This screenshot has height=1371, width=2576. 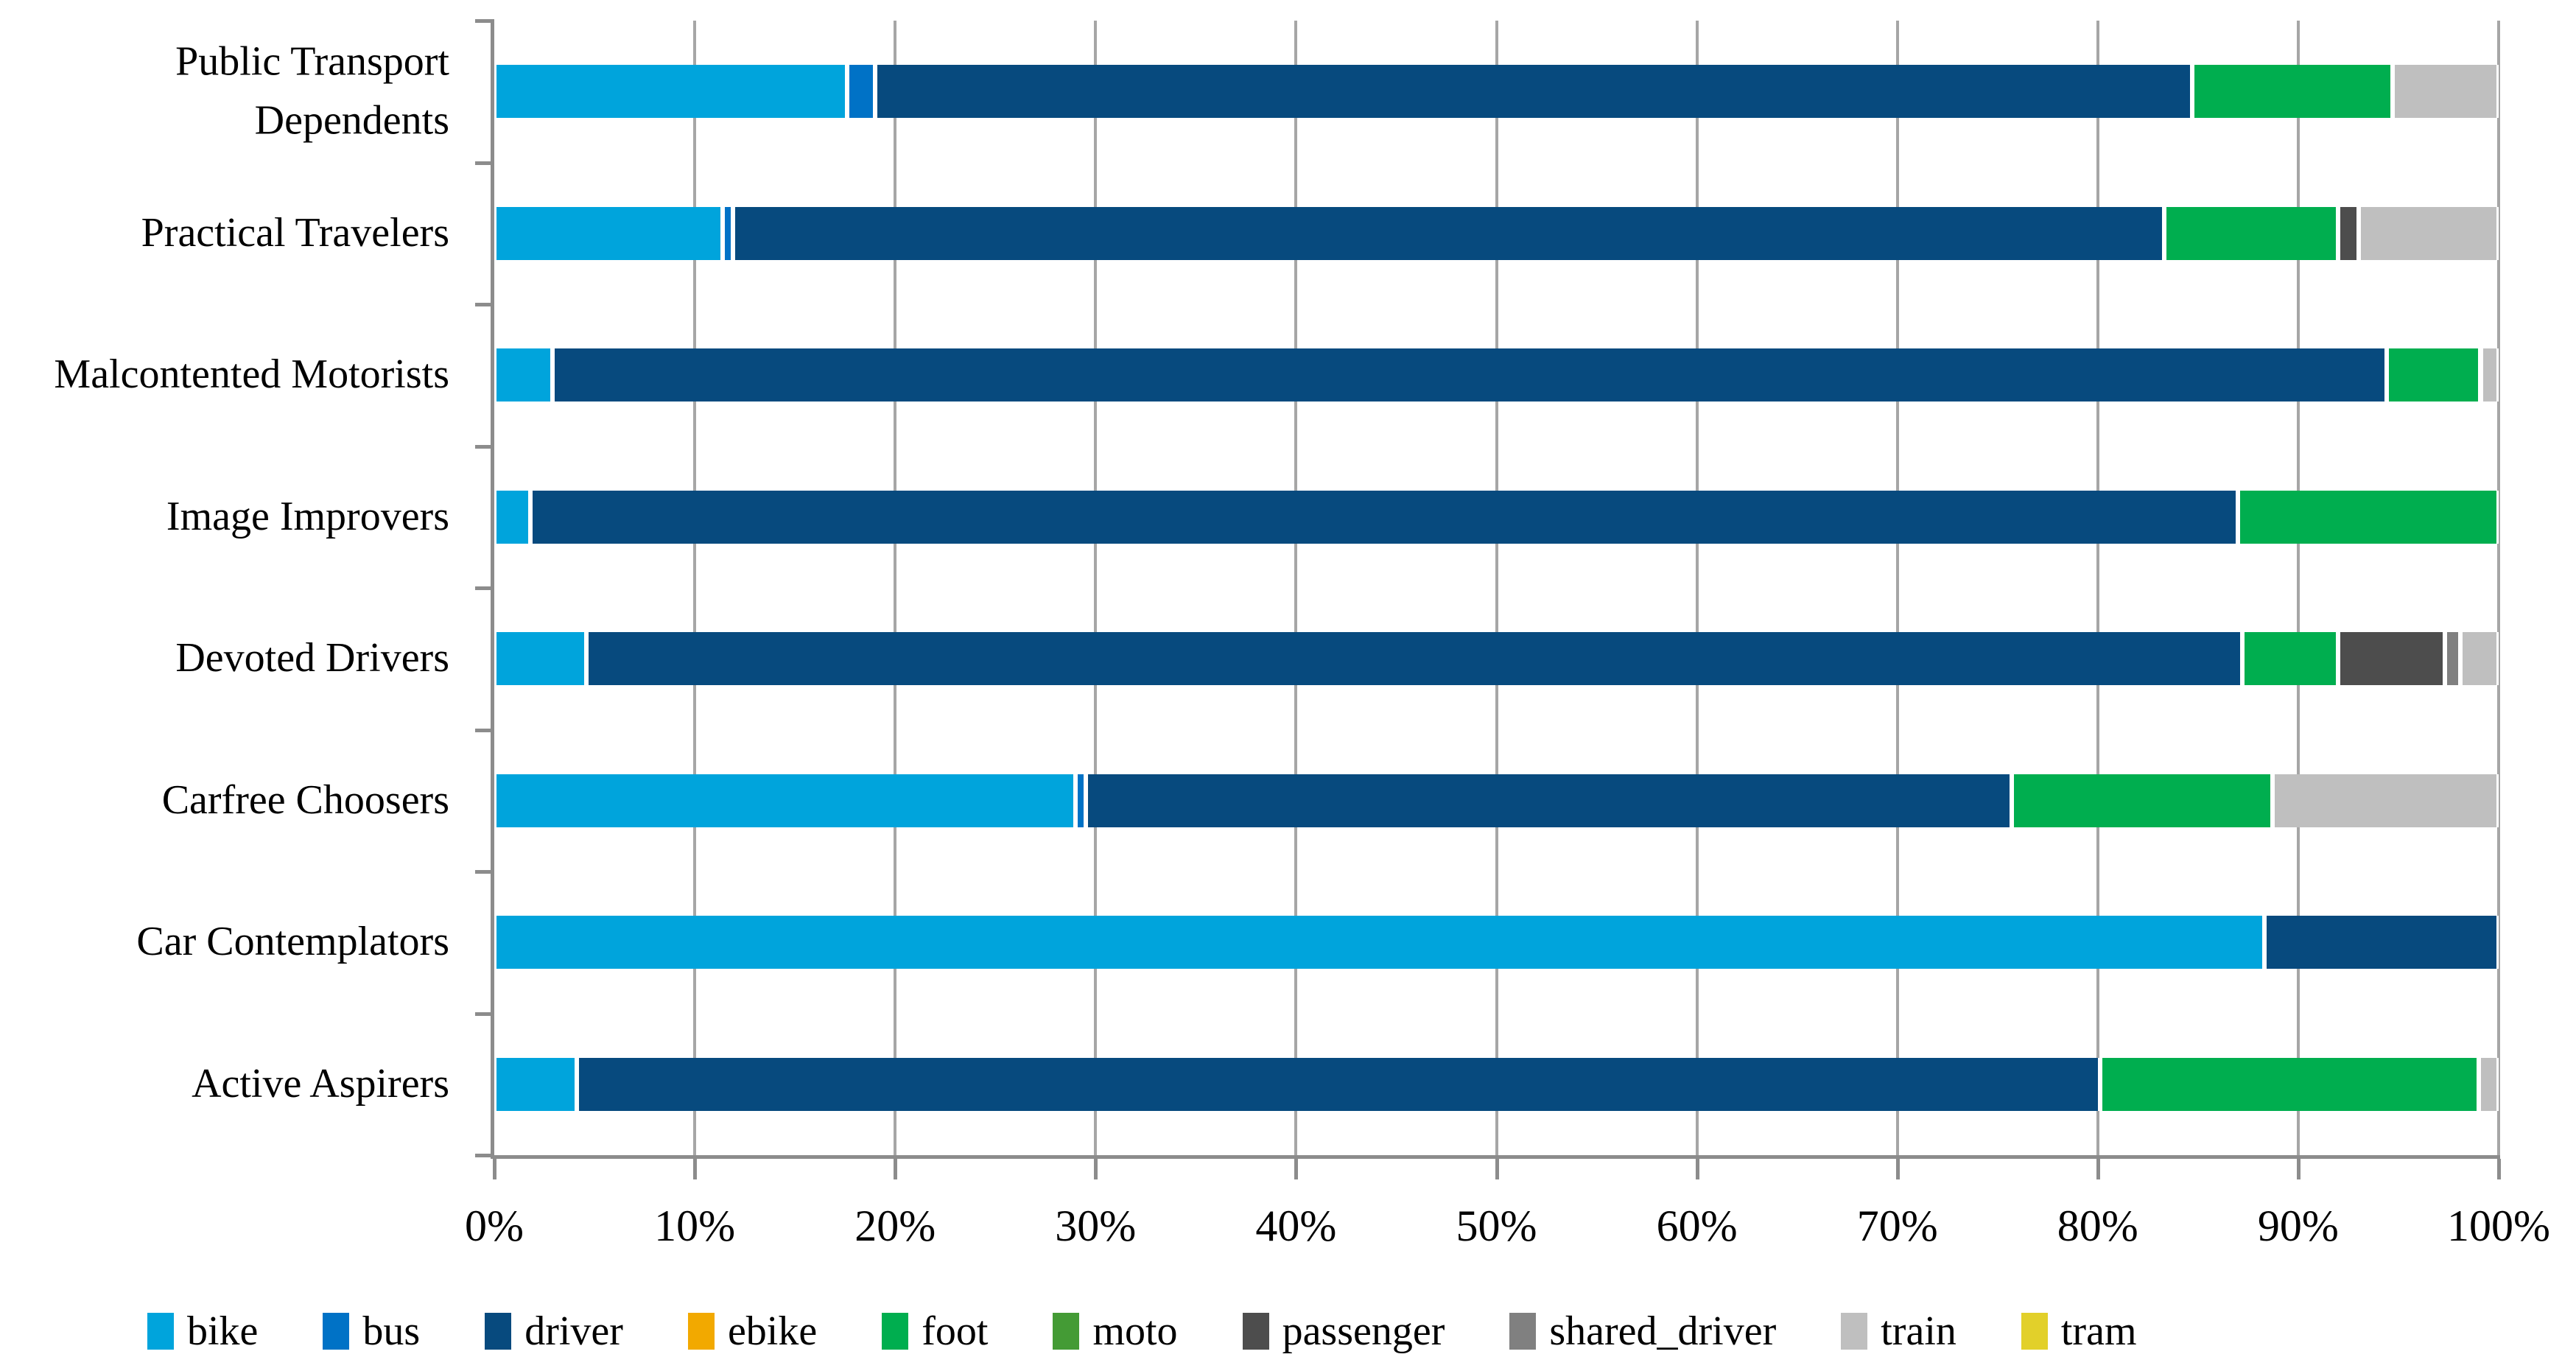 I want to click on bar-public-transport-dependents, so click(x=1496, y=92).